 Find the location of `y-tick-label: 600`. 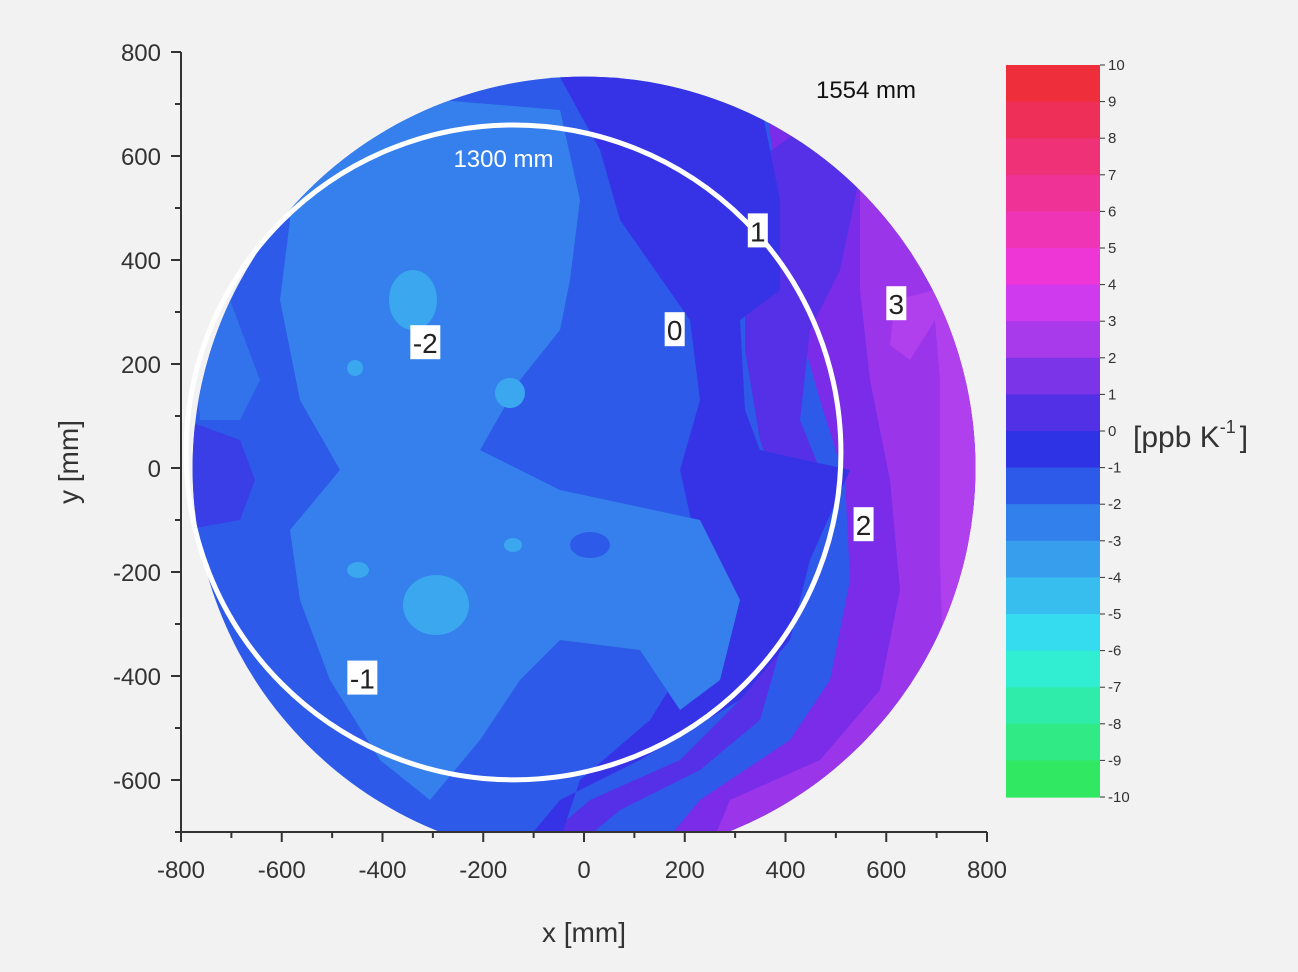

y-tick-label: 600 is located at coordinates (141, 157).